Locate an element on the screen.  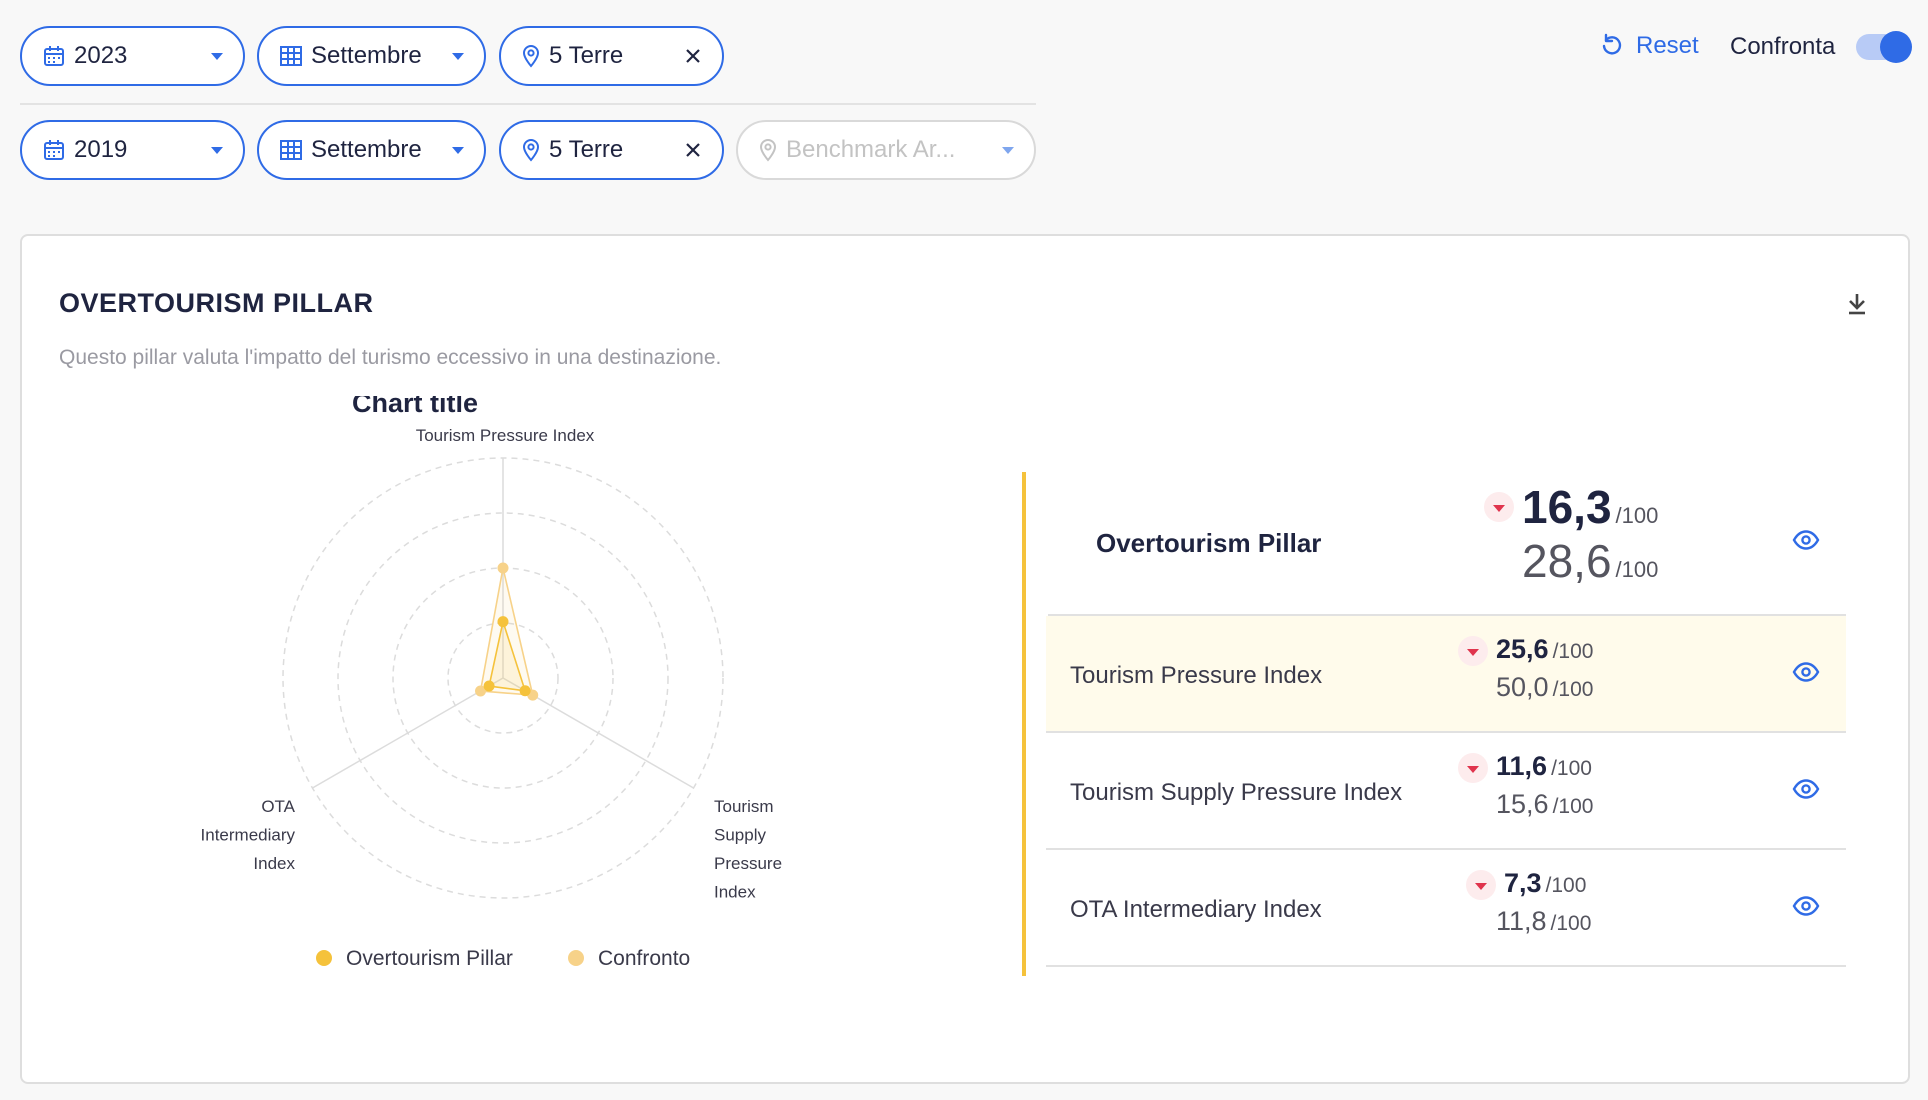
metric-row-pillar: Overtourism Pillar 16,3/100 28,6/100 is located at coordinates (1447, 544).